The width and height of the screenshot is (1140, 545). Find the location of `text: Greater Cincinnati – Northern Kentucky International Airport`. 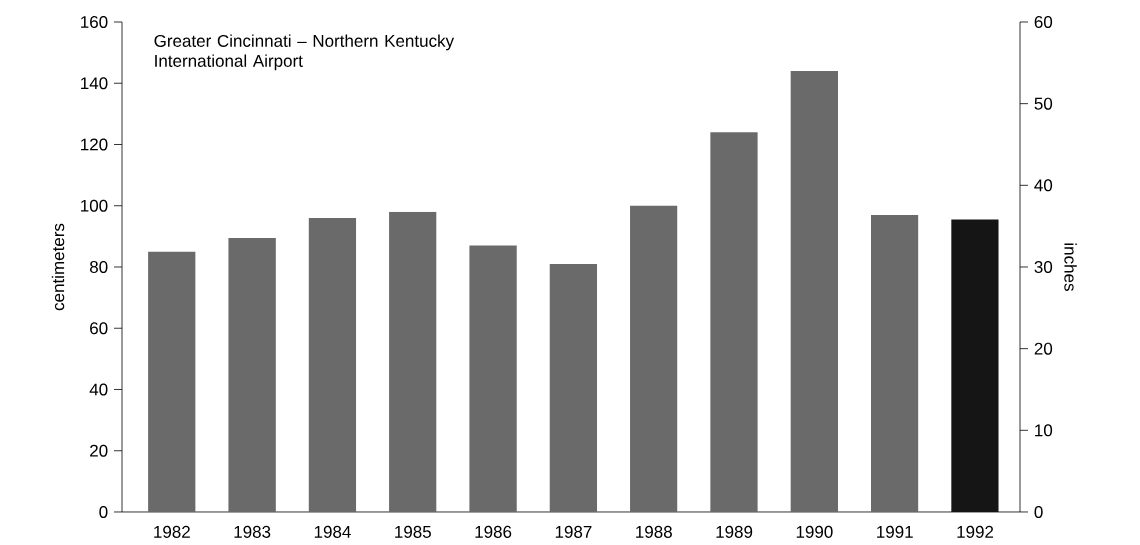

text: Greater Cincinnati – Northern Kentucky International Airport is located at coordinates (304, 52).